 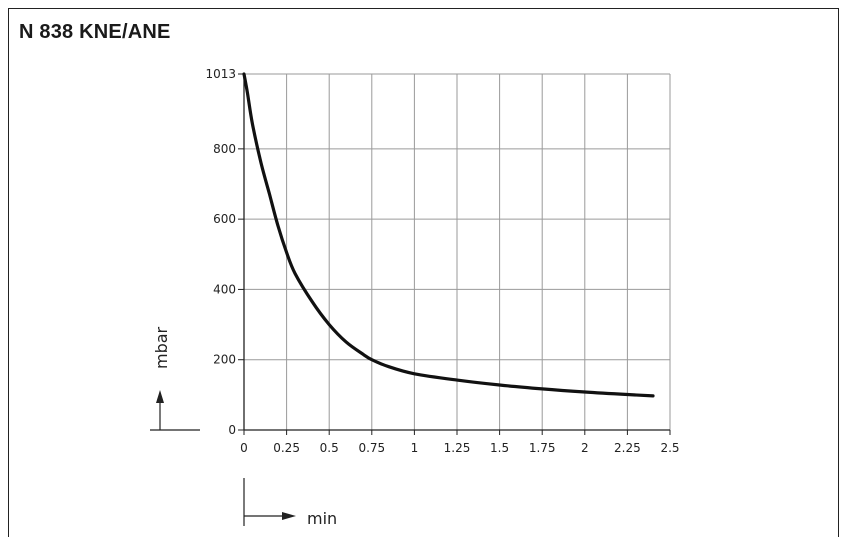 I want to click on y-arrow-head, so click(x=160, y=396).